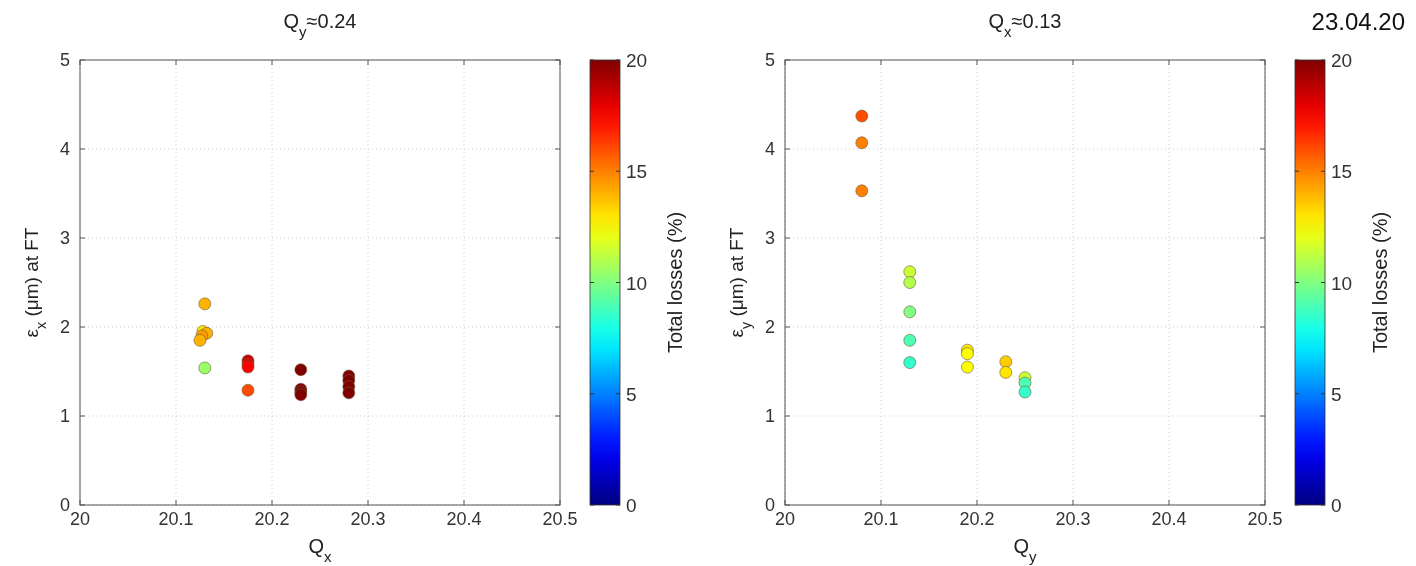 This screenshot has width=1416, height=566. Describe the element at coordinates (320, 550) in the screenshot. I see `x-axis-title: Q$_{x}$` at that location.